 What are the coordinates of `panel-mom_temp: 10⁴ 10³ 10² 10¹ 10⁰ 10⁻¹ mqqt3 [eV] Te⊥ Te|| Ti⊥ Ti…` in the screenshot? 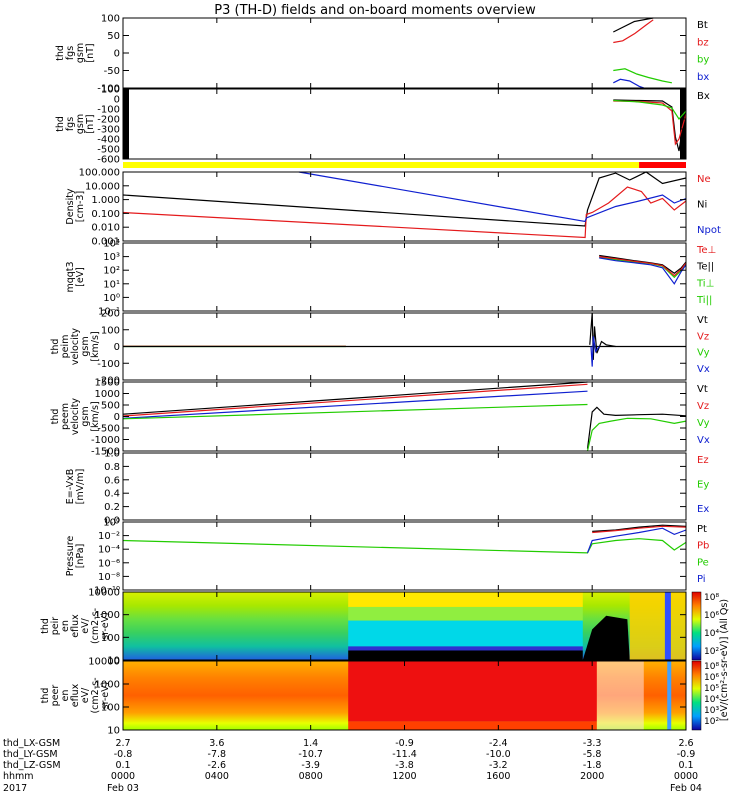 It's located at (390, 278).